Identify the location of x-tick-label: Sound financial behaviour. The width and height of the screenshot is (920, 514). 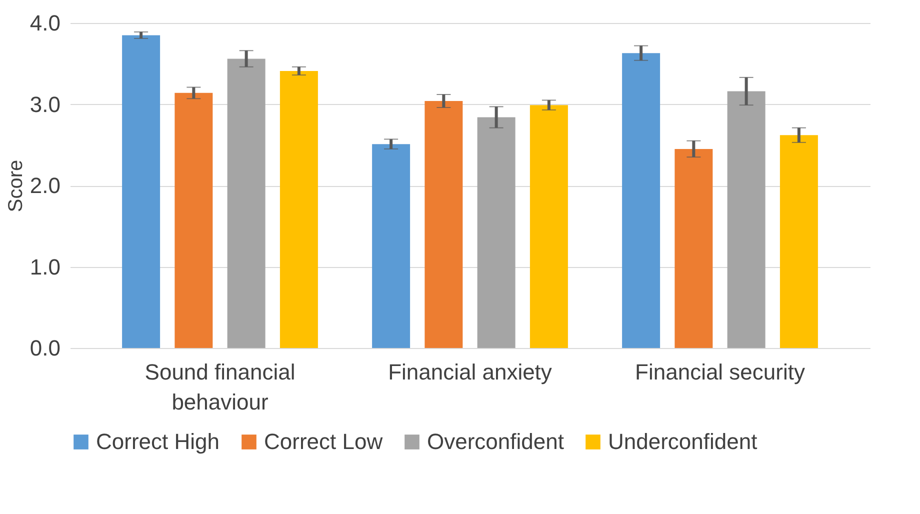
(220, 387).